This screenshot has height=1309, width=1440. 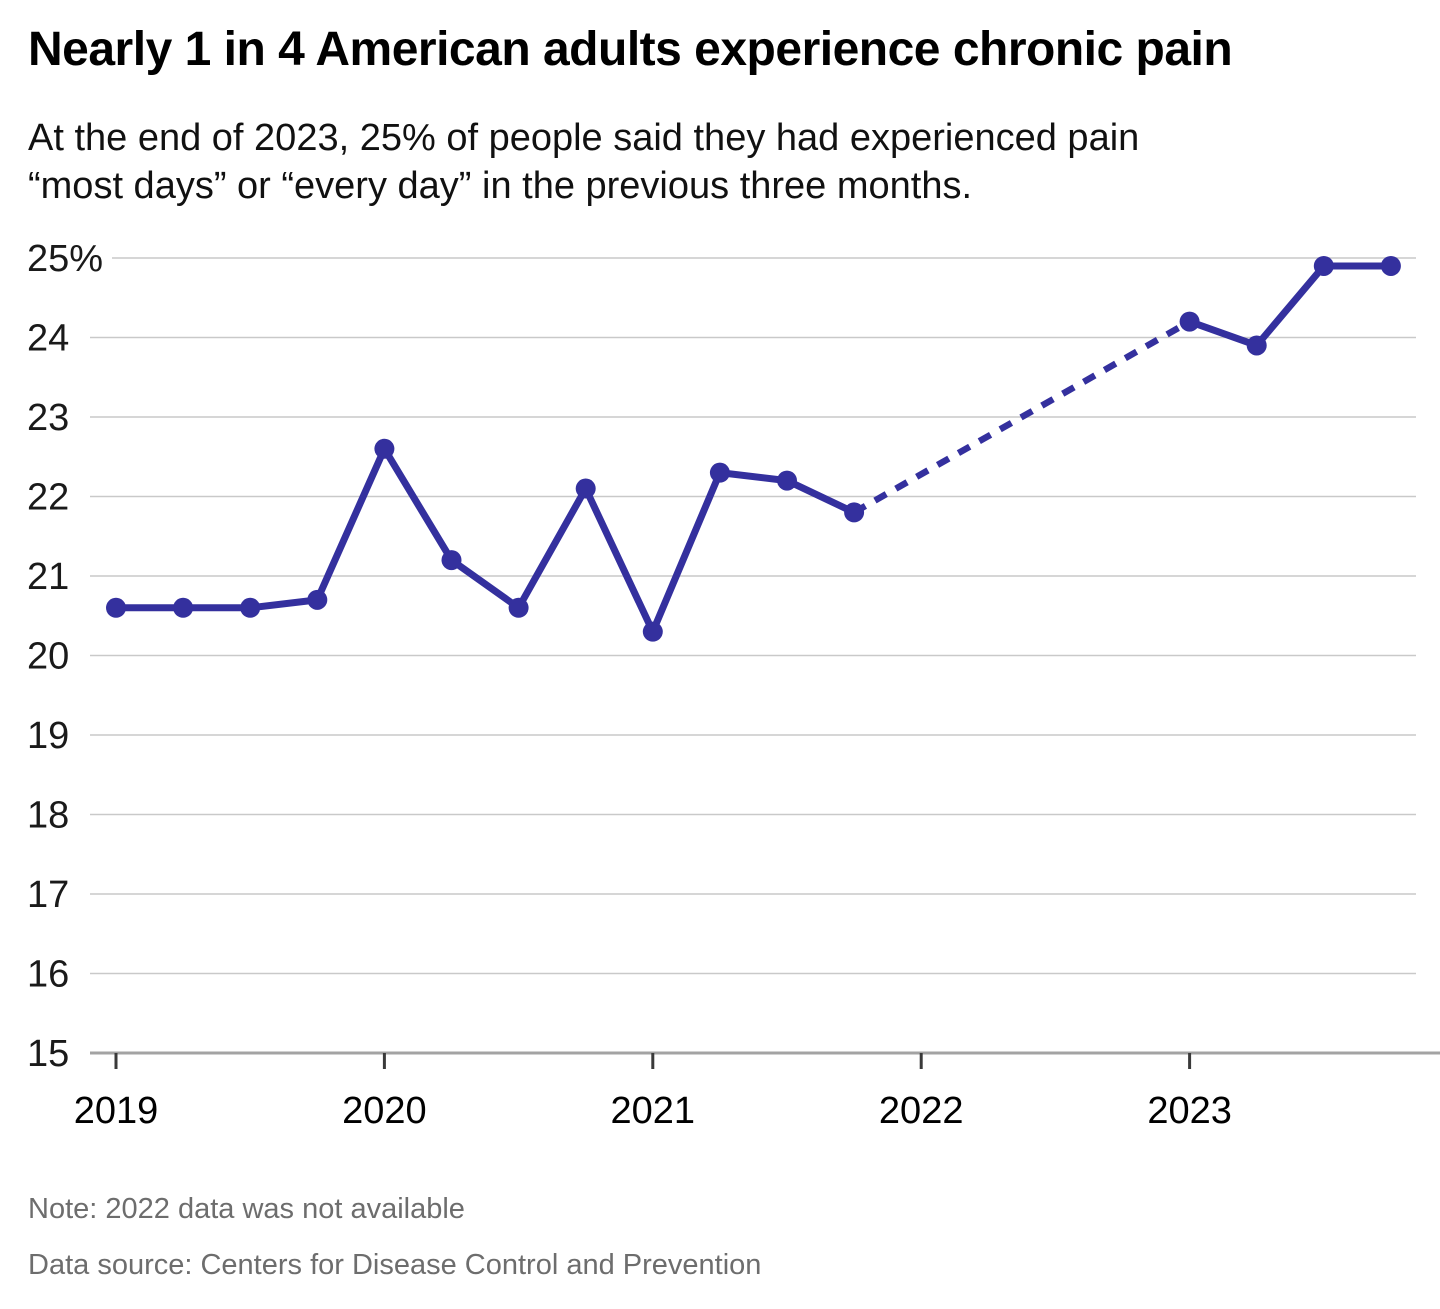 I want to click on y-tick-label: 24, so click(x=48, y=339).